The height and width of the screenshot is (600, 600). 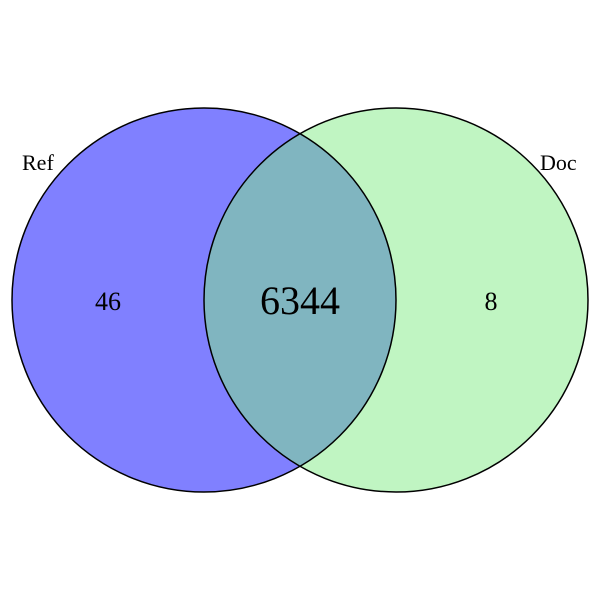 I want to click on overlap-count: 6344, so click(x=300, y=300).